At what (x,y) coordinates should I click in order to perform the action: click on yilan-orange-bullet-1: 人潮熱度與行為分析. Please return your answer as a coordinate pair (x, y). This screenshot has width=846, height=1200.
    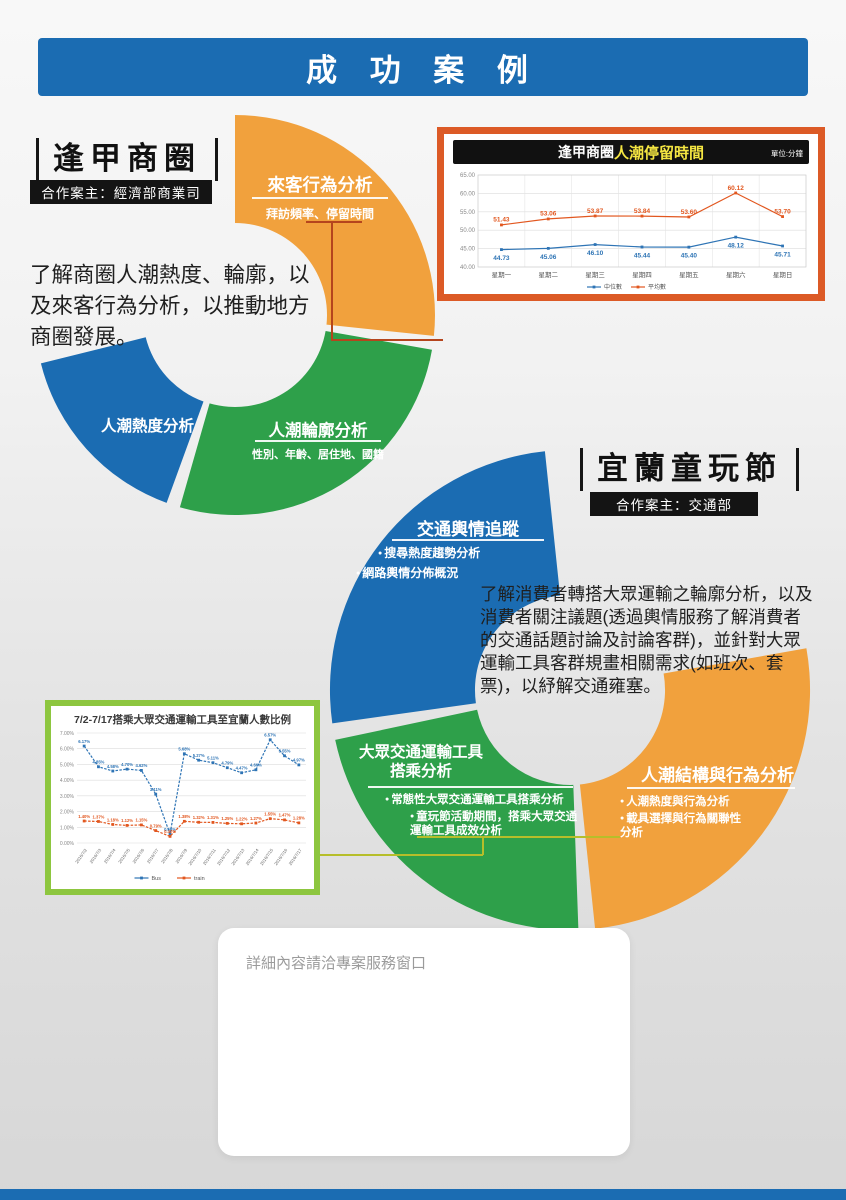
    Looking at the image, I should click on (707, 802).